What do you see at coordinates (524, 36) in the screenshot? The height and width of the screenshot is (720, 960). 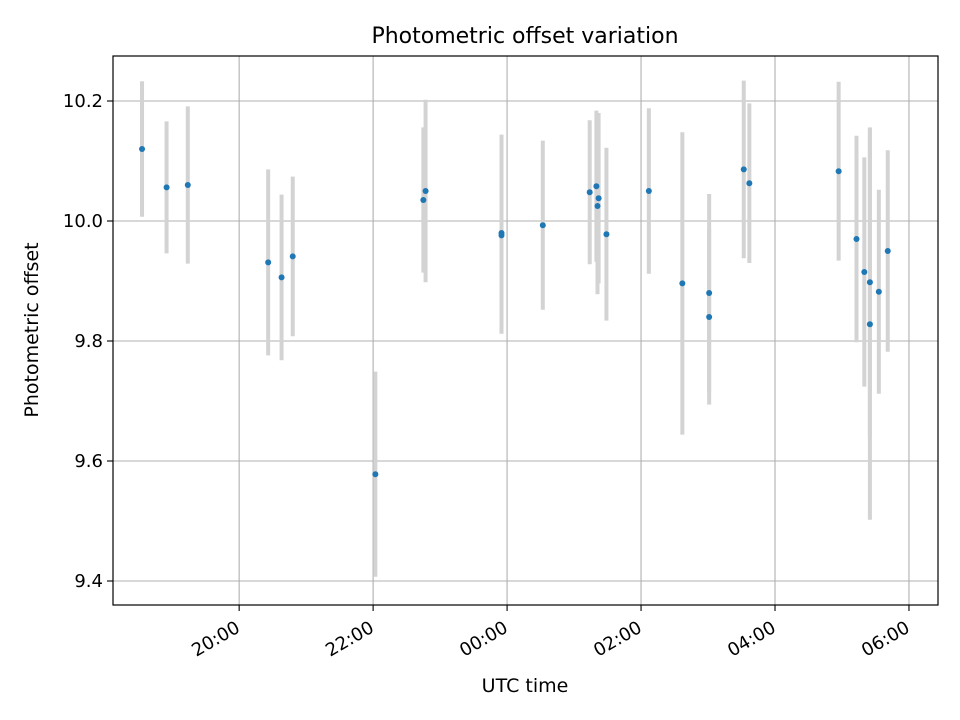 I see `chart-title: Photometric offset variation` at bounding box center [524, 36].